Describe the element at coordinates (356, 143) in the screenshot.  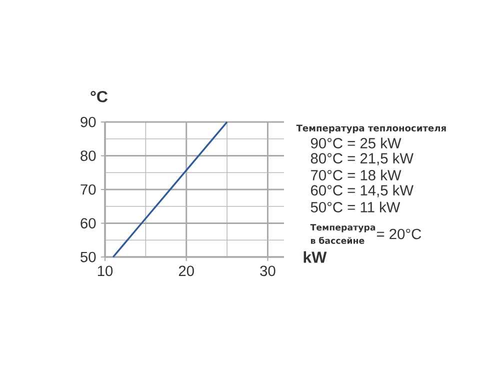
I see `text: 90°C = 25 kW` at that location.